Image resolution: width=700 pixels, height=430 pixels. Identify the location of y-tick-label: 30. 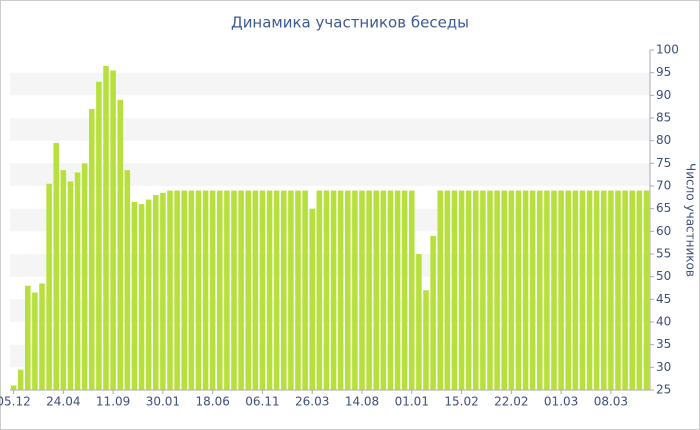
(663, 367).